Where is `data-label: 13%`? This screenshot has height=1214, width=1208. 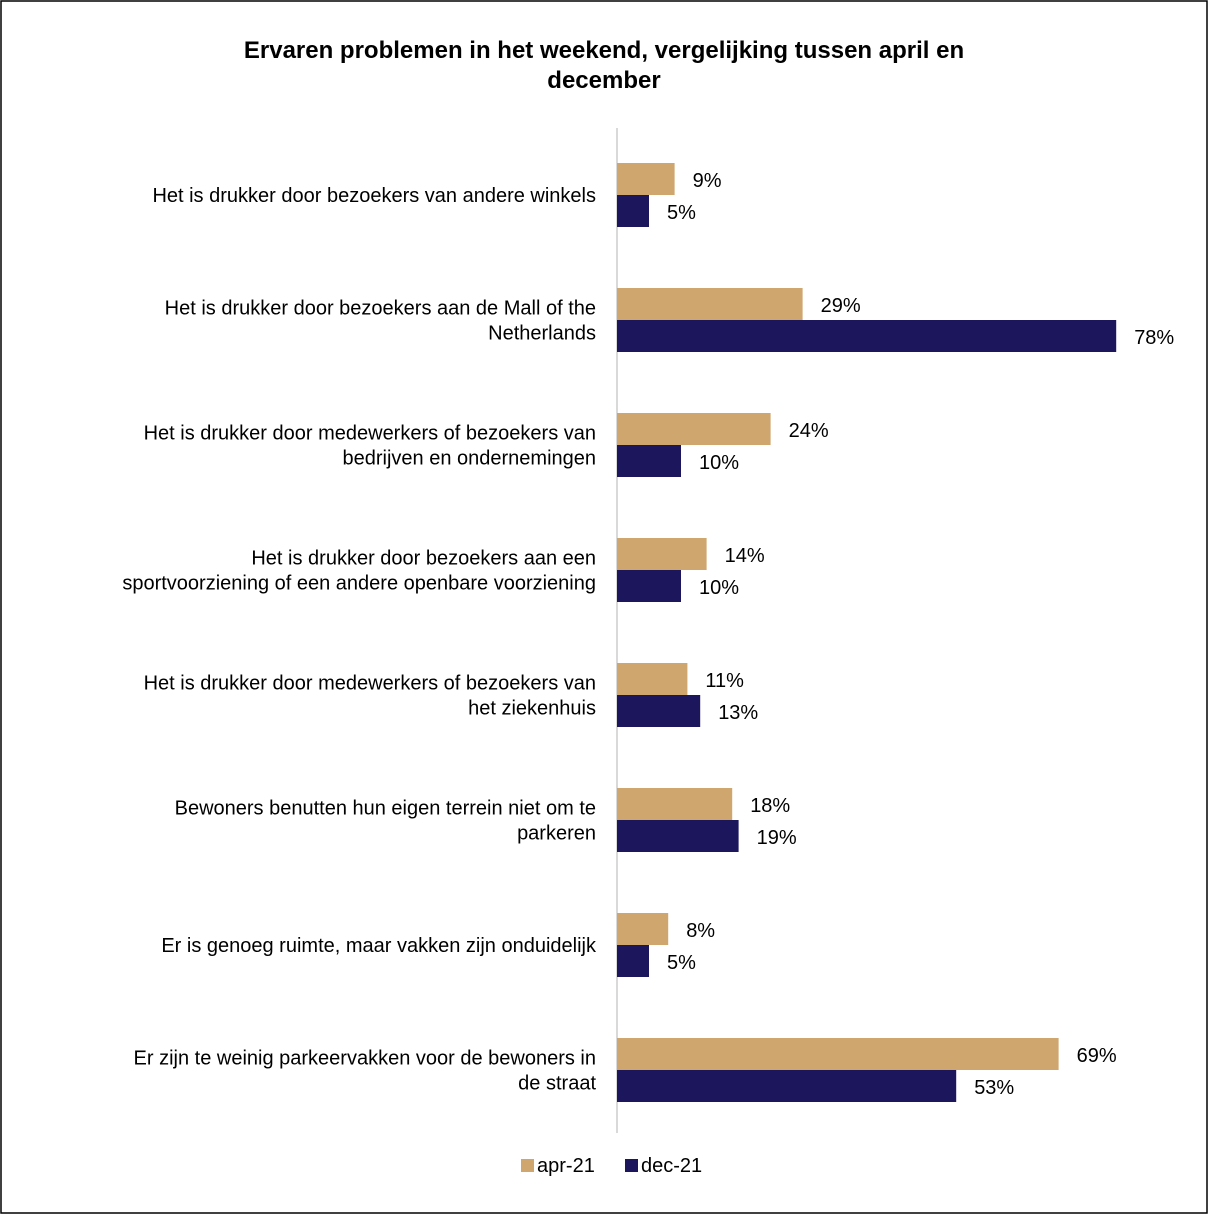 data-label: 13% is located at coordinates (738, 713).